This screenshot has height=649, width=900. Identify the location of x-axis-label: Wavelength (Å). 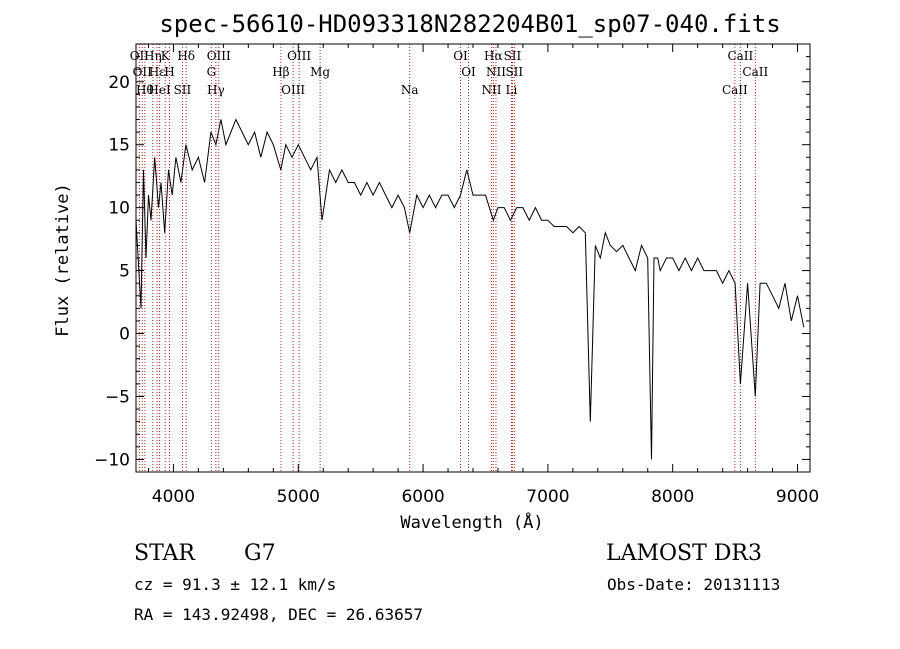
(471, 522).